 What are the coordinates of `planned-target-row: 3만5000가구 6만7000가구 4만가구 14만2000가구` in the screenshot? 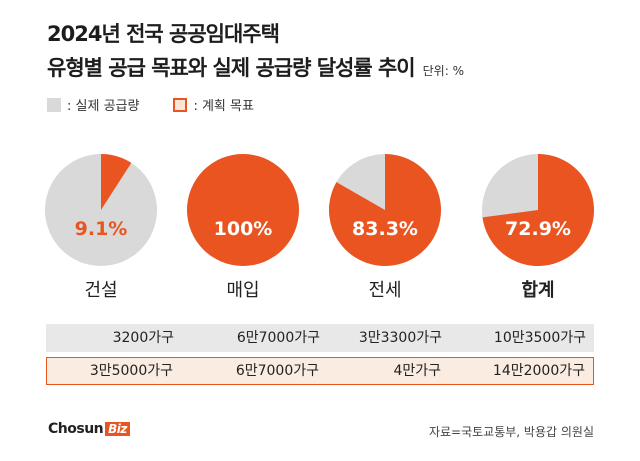 It's located at (320, 371).